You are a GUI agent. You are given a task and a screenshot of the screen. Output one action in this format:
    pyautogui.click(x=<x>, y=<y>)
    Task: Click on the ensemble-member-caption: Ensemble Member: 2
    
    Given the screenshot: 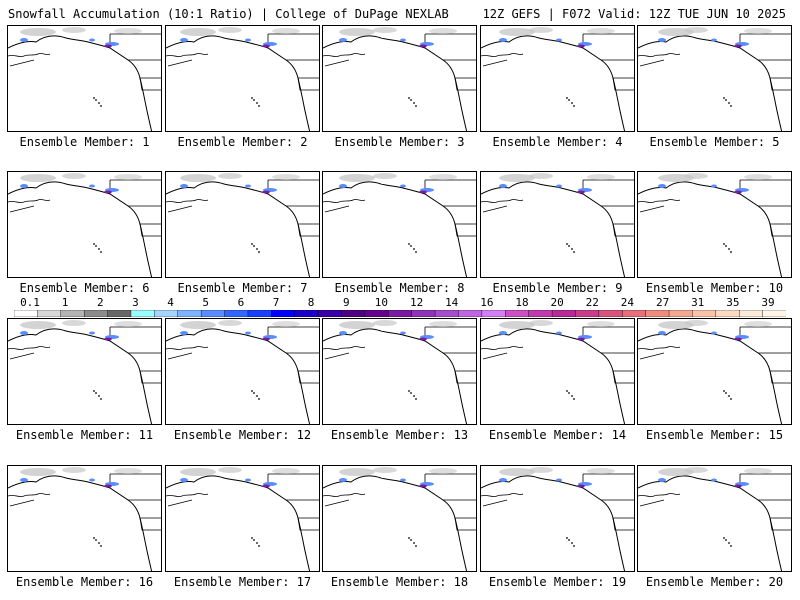 What is the action you would take?
    pyautogui.click(x=242, y=142)
    